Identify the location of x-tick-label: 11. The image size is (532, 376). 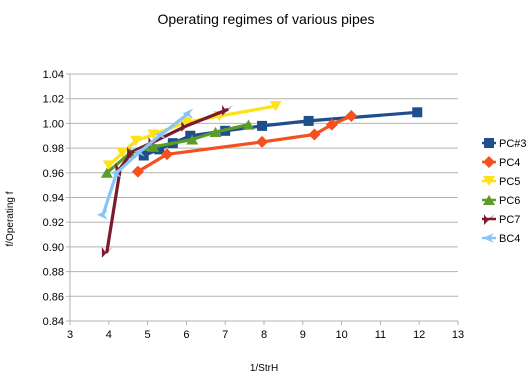
(380, 335).